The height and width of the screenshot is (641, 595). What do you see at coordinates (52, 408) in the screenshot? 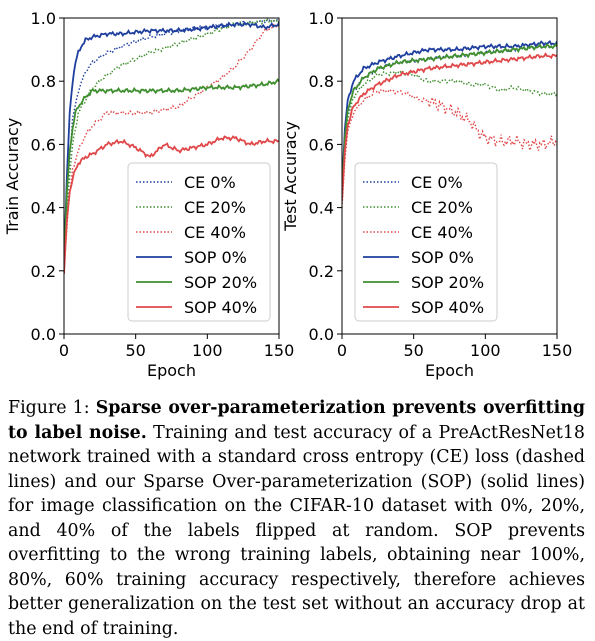
I see `caption-label: Figure 1:` at bounding box center [52, 408].